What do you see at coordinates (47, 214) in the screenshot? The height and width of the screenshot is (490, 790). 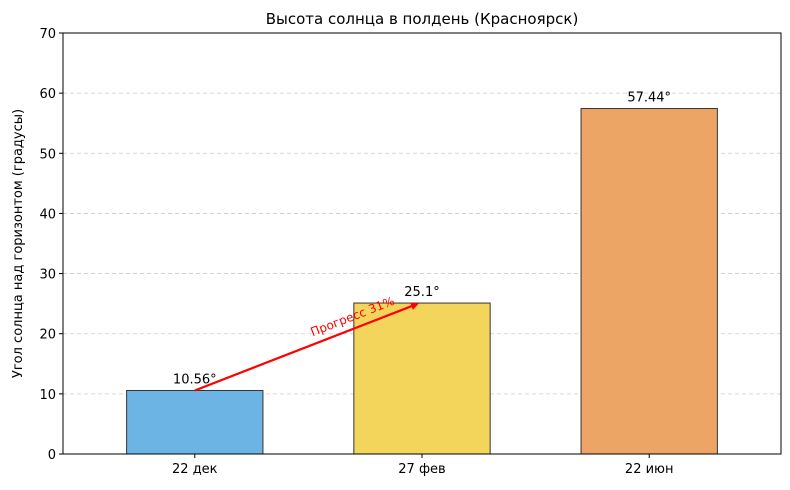 I see `y-tick-label: 40` at bounding box center [47, 214].